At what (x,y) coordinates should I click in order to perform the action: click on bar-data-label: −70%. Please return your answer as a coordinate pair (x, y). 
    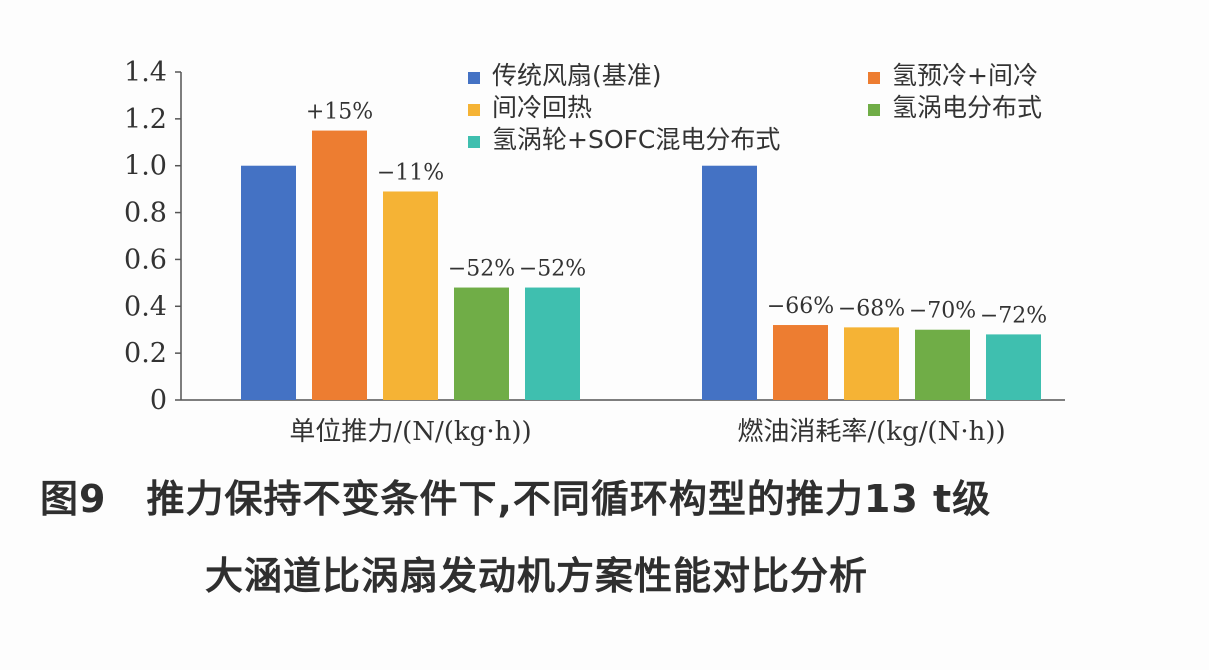
    Looking at the image, I should click on (942, 311).